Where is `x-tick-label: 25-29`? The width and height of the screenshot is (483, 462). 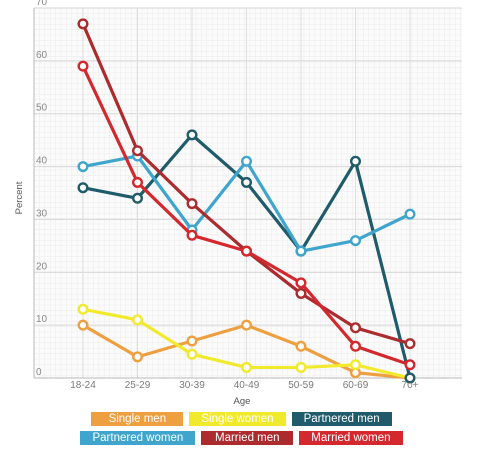 x-tick-label: 25-29 is located at coordinates (138, 385).